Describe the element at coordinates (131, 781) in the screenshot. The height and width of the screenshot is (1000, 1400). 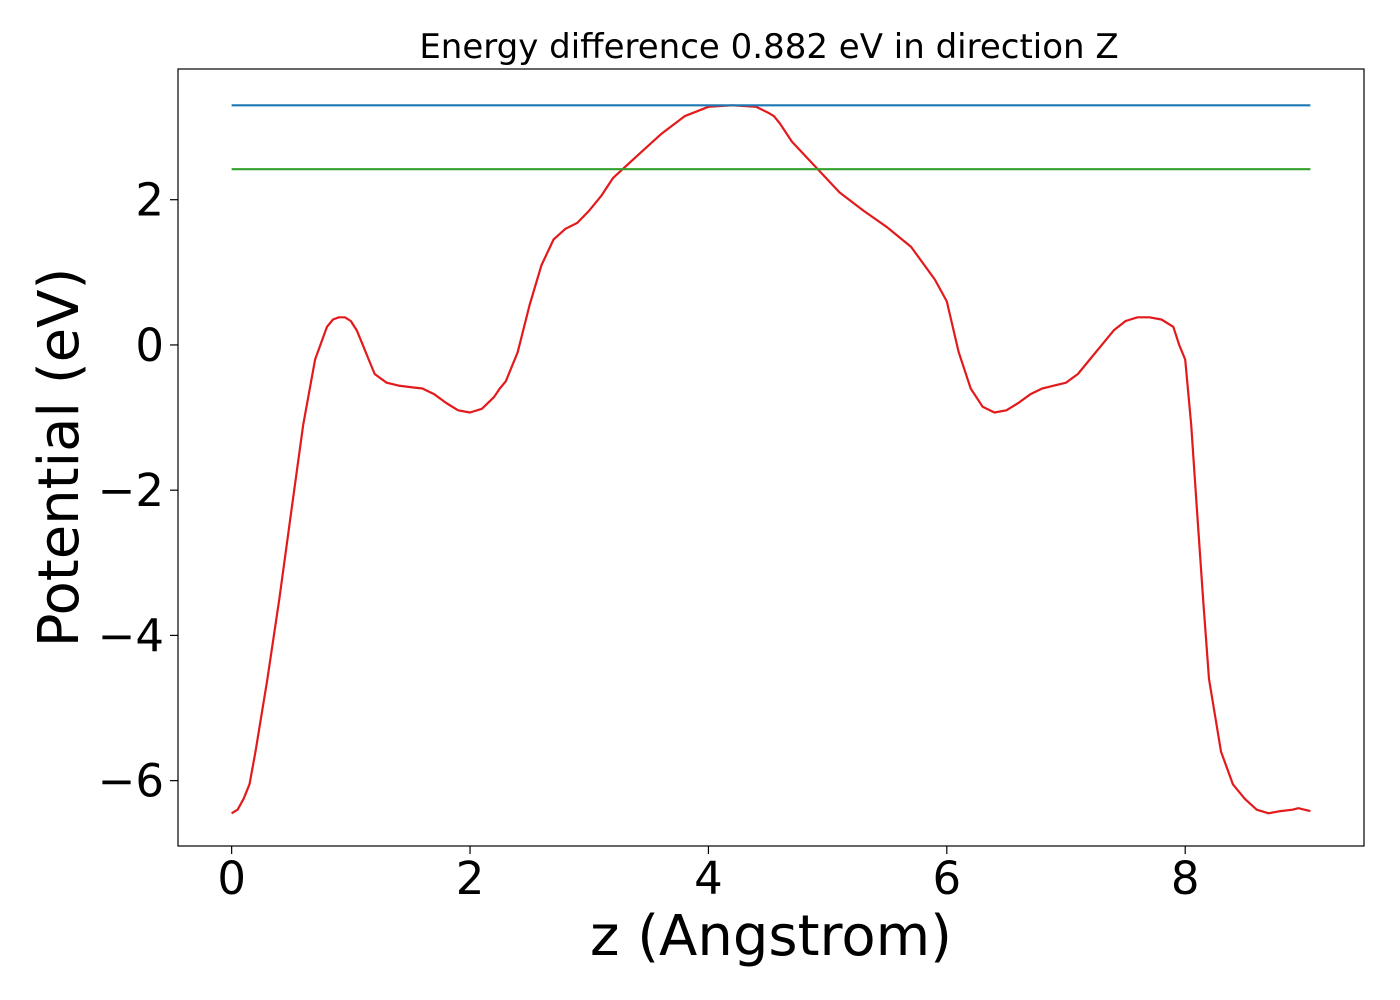
I see `y-tick-label: −6` at that location.